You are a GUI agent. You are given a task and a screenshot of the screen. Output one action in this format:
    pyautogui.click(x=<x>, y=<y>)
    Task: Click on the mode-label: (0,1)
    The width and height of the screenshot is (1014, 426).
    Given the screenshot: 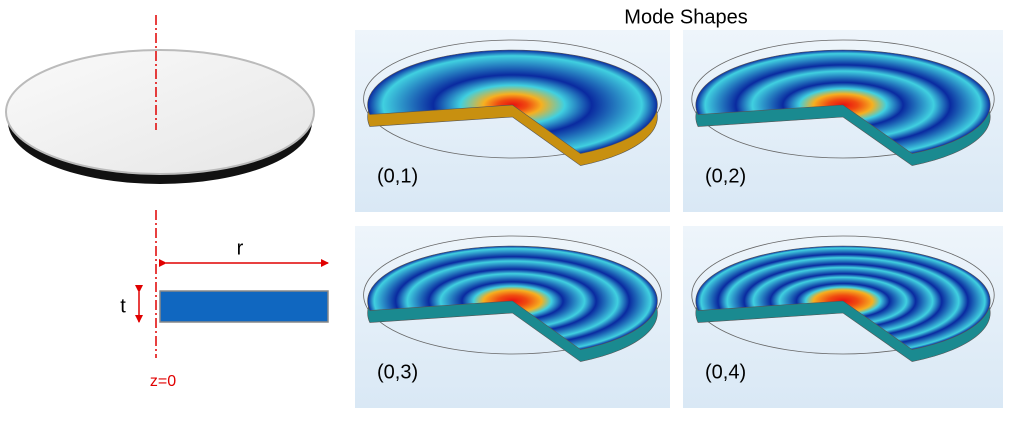 What is the action you would take?
    pyautogui.click(x=397, y=176)
    